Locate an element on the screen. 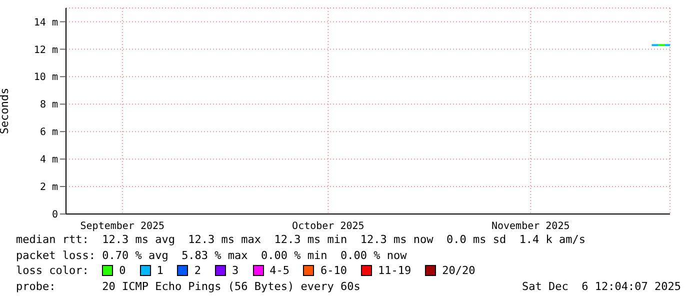  legend-label: 3 is located at coordinates (234, 270).